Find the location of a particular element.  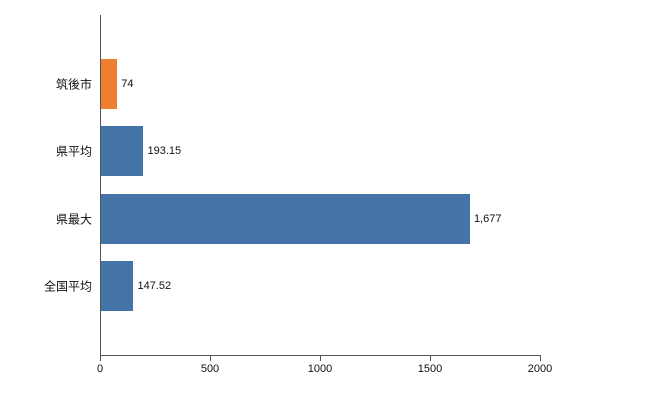

category-label: 県平均 is located at coordinates (73, 151).